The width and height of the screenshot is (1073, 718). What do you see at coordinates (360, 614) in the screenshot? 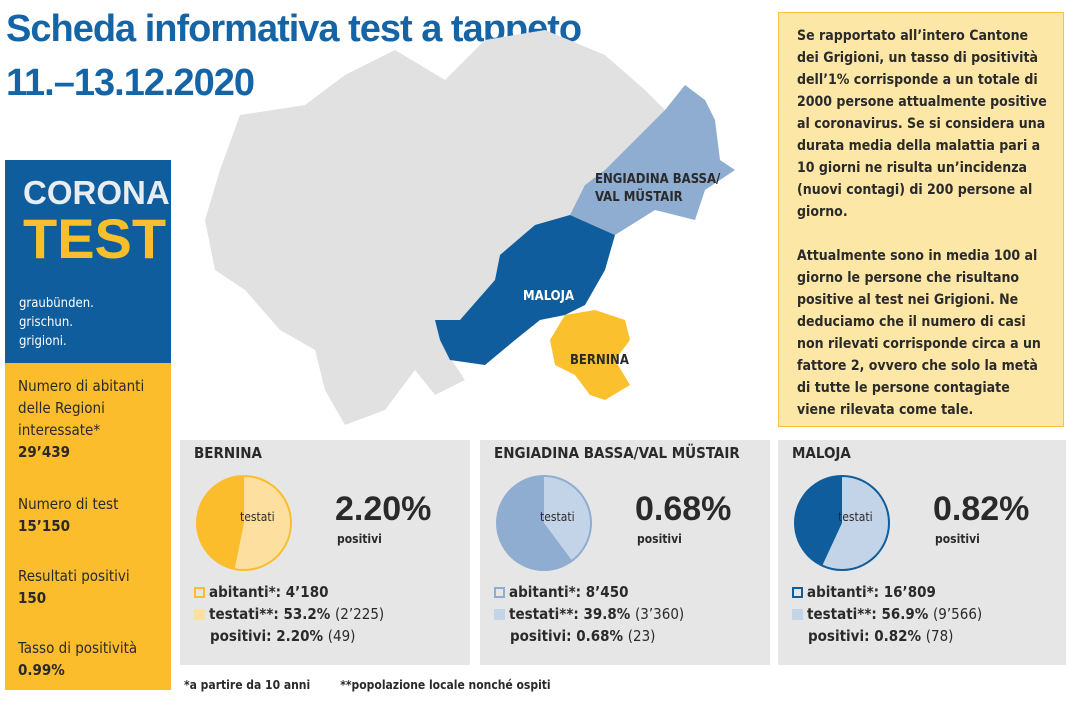
I see `legend-count: (2’225)` at bounding box center [360, 614].